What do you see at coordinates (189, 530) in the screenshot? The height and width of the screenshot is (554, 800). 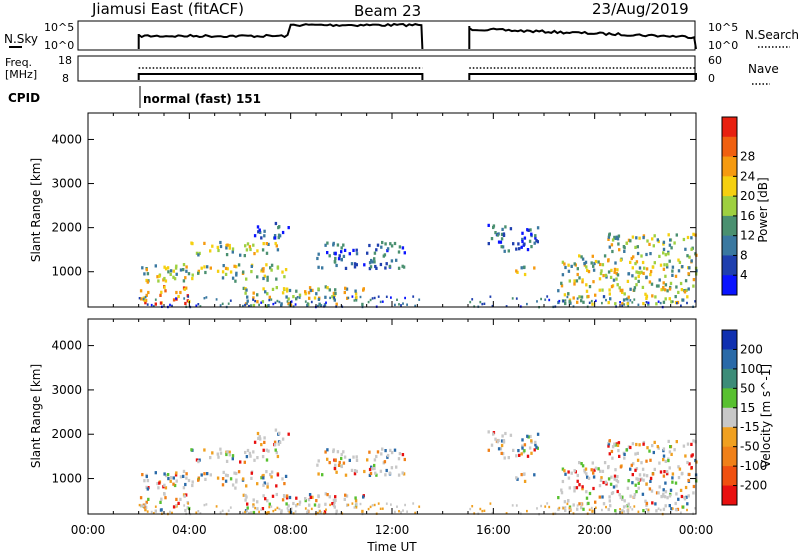 I see `x-tick-label: 04:00` at bounding box center [189, 530].